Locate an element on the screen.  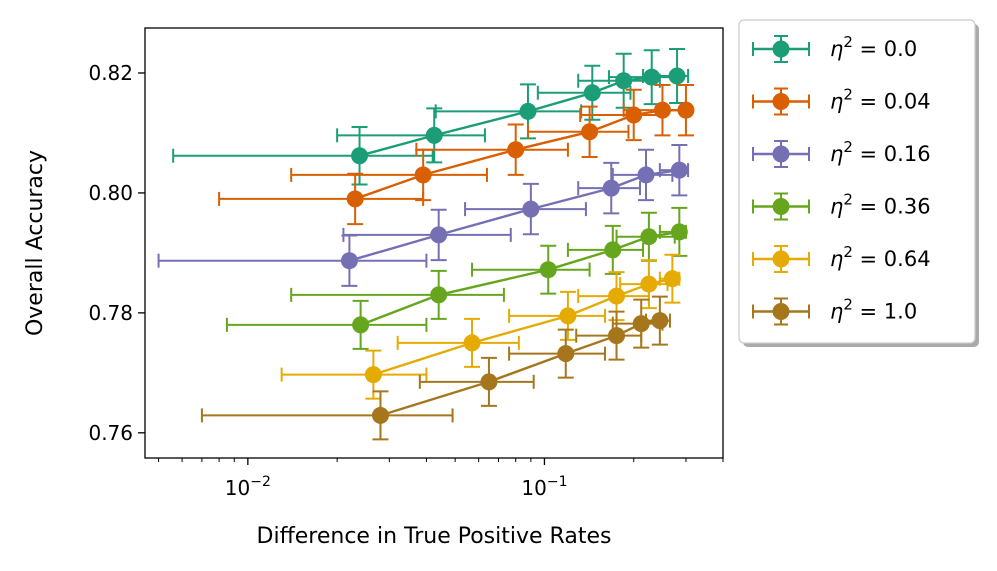
legend-frame is located at coordinates (857, 181).